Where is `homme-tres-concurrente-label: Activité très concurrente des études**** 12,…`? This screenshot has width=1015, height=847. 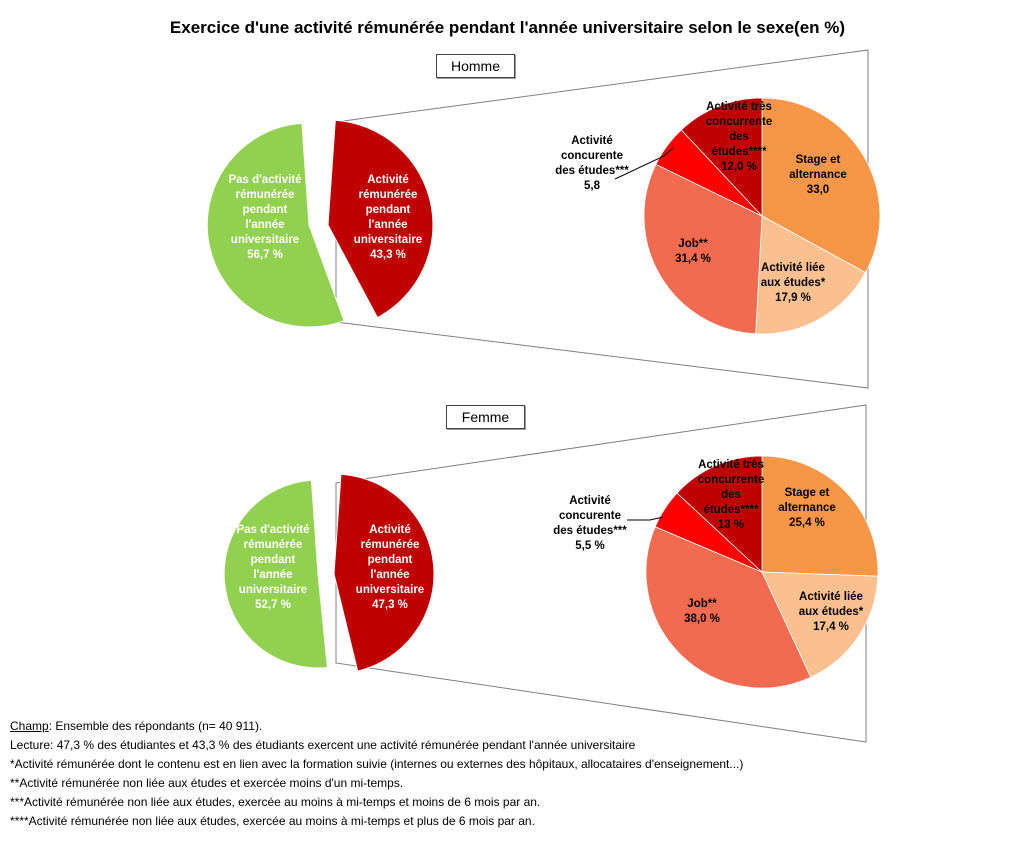
homme-tres-concurrente-label: Activité très concurrente des études**** 12,… is located at coordinates (739, 137).